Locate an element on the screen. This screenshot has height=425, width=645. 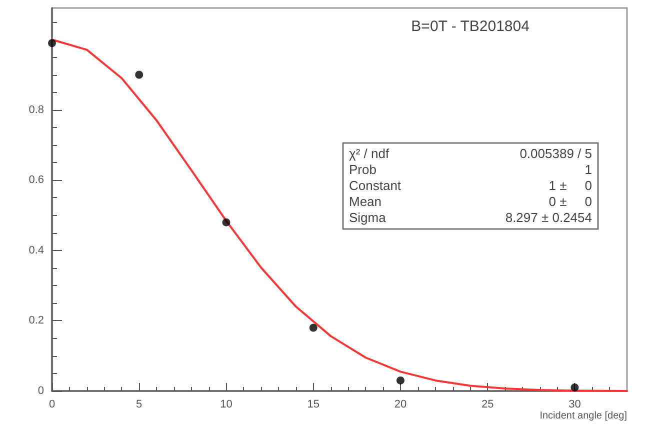
annotation: Prob is located at coordinates (362, 169).